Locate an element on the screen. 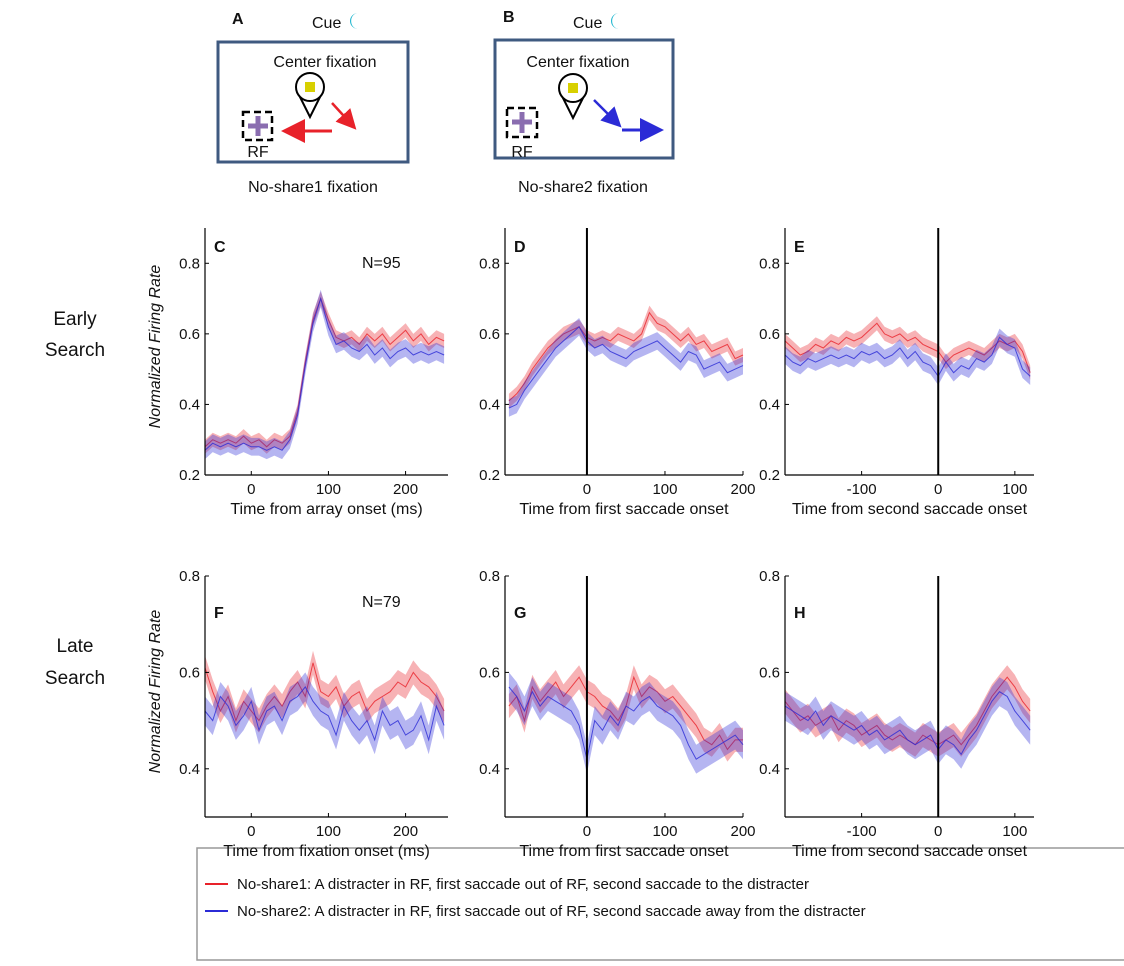 This screenshot has height=966, width=1124. row-label: Late is located at coordinates (75, 646).